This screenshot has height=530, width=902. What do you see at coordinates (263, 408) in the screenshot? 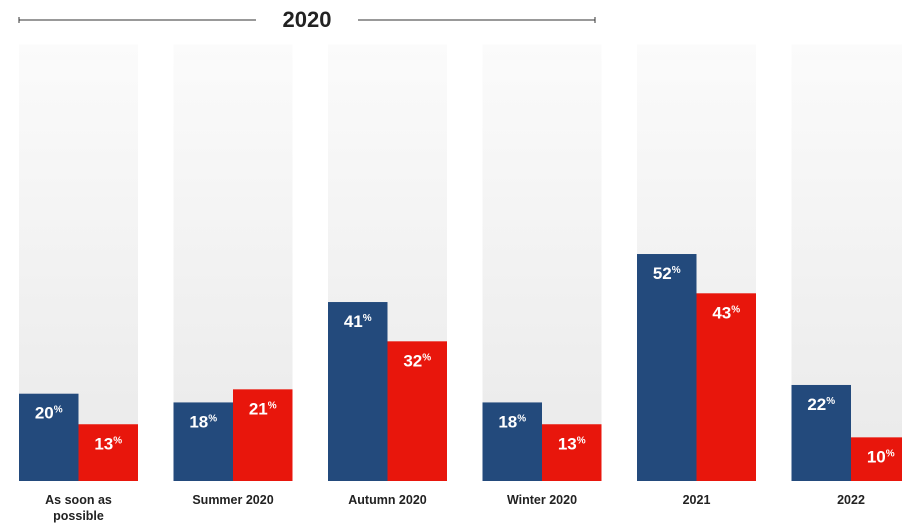
I see `value-label: 21%` at bounding box center [263, 408].